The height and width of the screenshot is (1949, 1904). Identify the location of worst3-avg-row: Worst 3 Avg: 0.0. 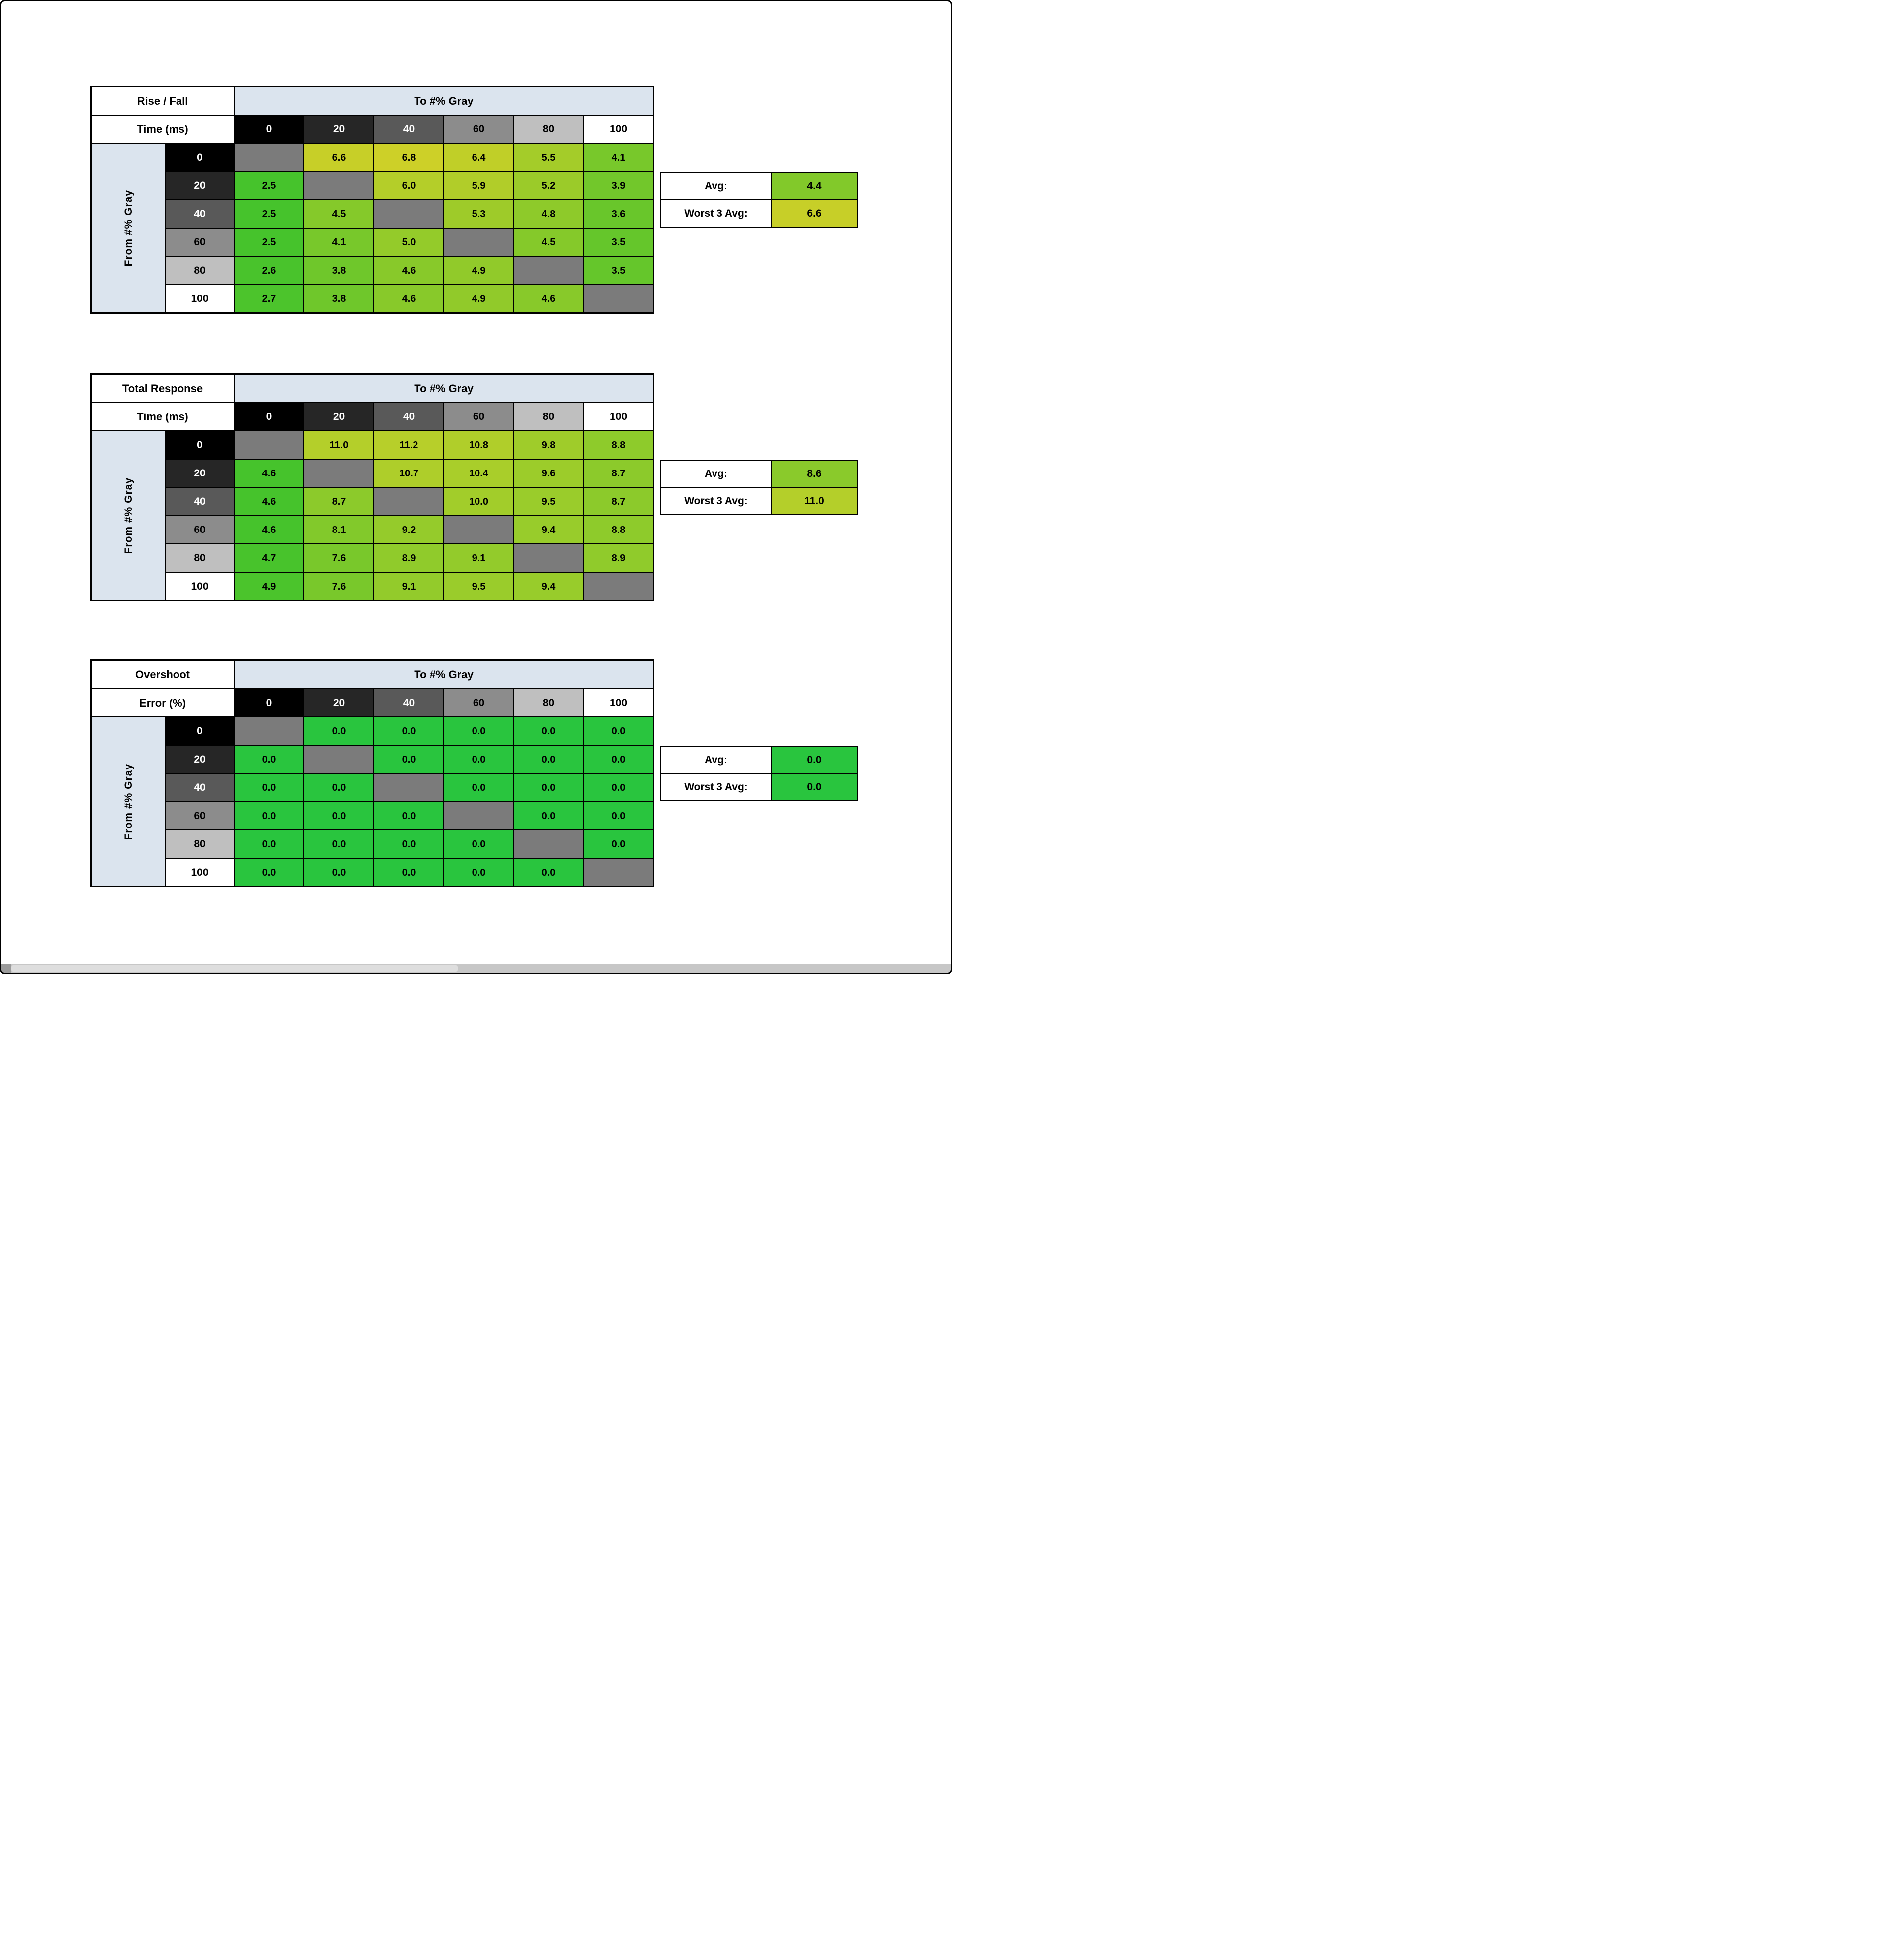
(764, 787).